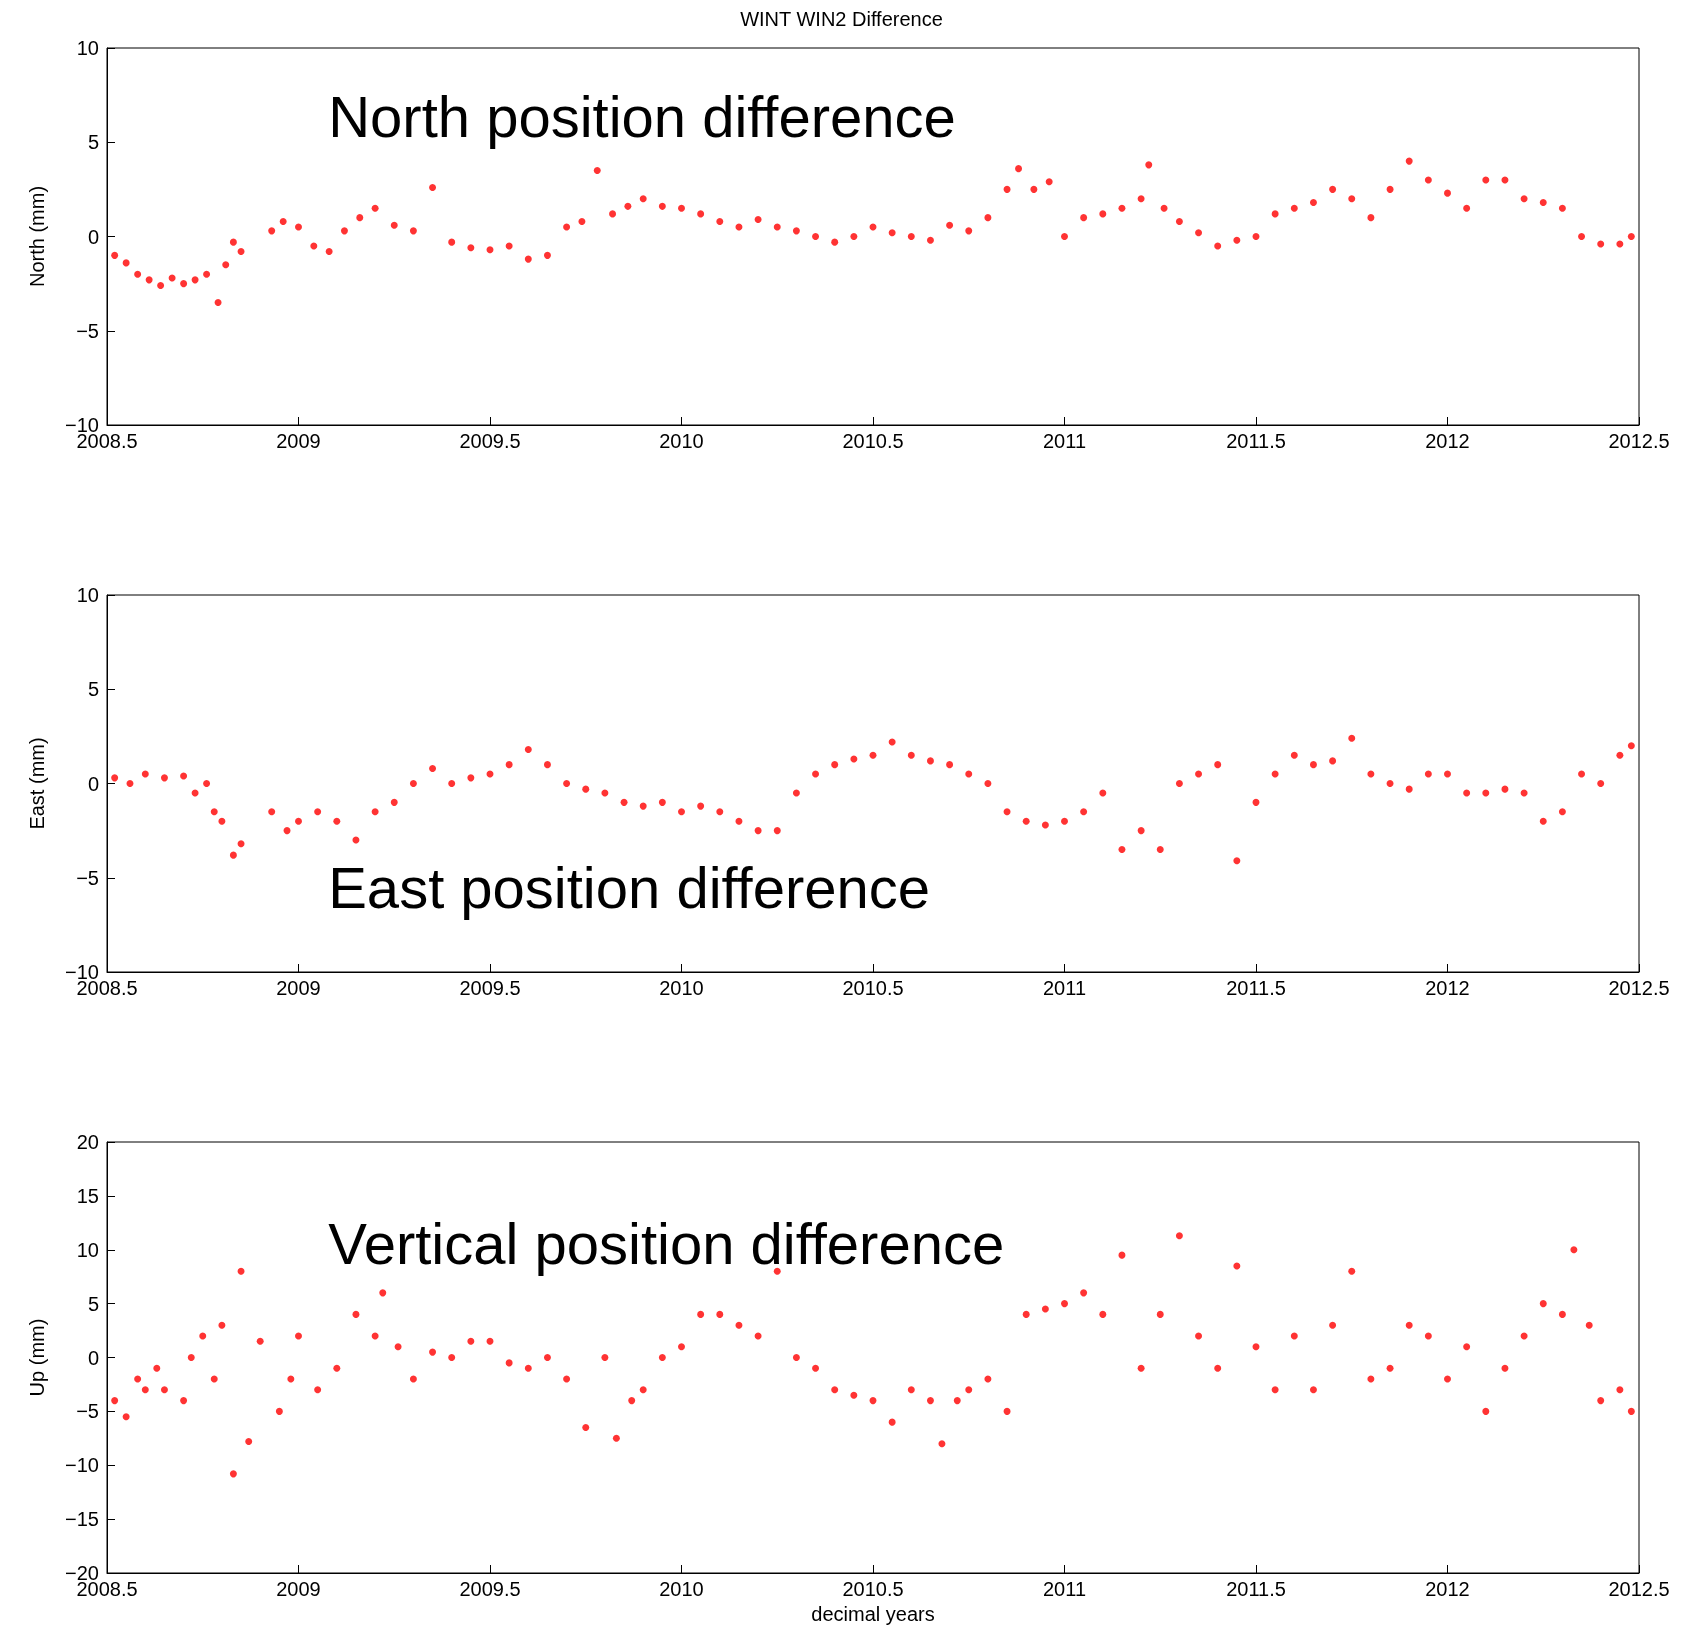  What do you see at coordinates (37, 1357) in the screenshot?
I see `y-axis-title: Up (mm)` at bounding box center [37, 1357].